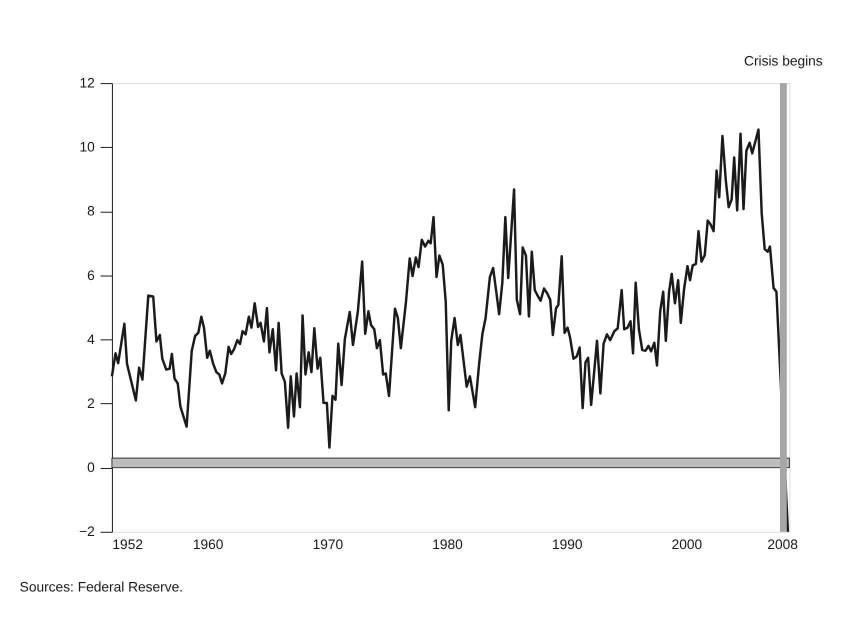 The height and width of the screenshot is (643, 862). I want to click on y-tick-label: 4, so click(91, 339).